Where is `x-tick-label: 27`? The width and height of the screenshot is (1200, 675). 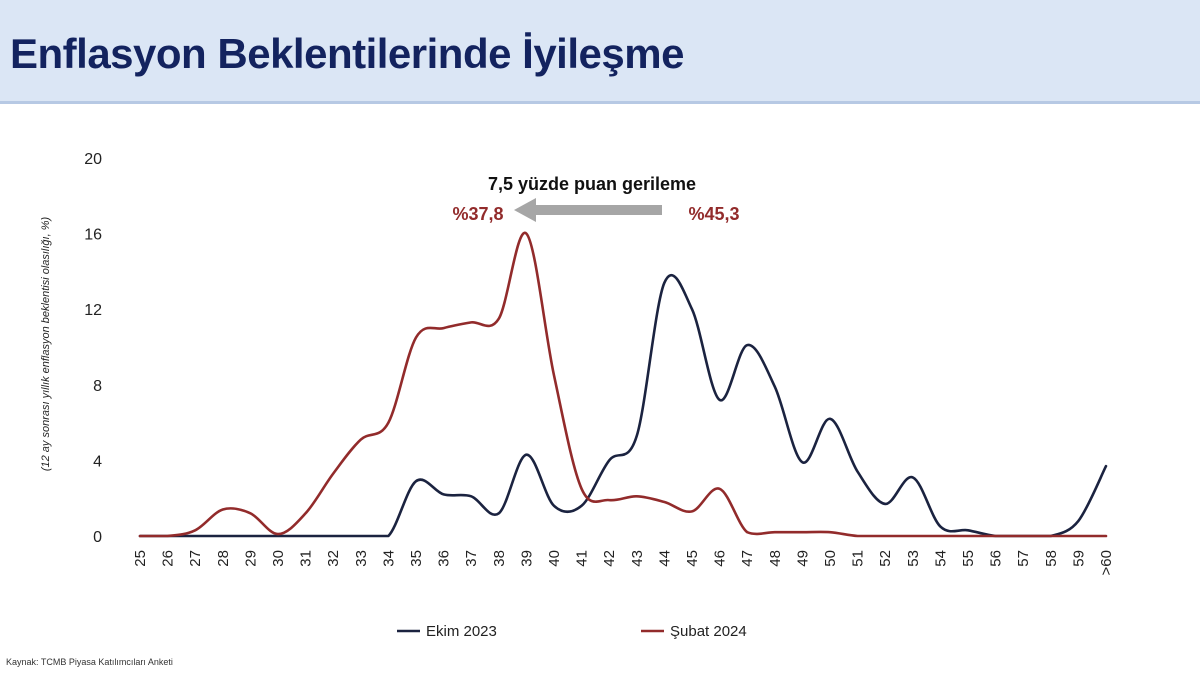
x-tick-label: 27 is located at coordinates (195, 558).